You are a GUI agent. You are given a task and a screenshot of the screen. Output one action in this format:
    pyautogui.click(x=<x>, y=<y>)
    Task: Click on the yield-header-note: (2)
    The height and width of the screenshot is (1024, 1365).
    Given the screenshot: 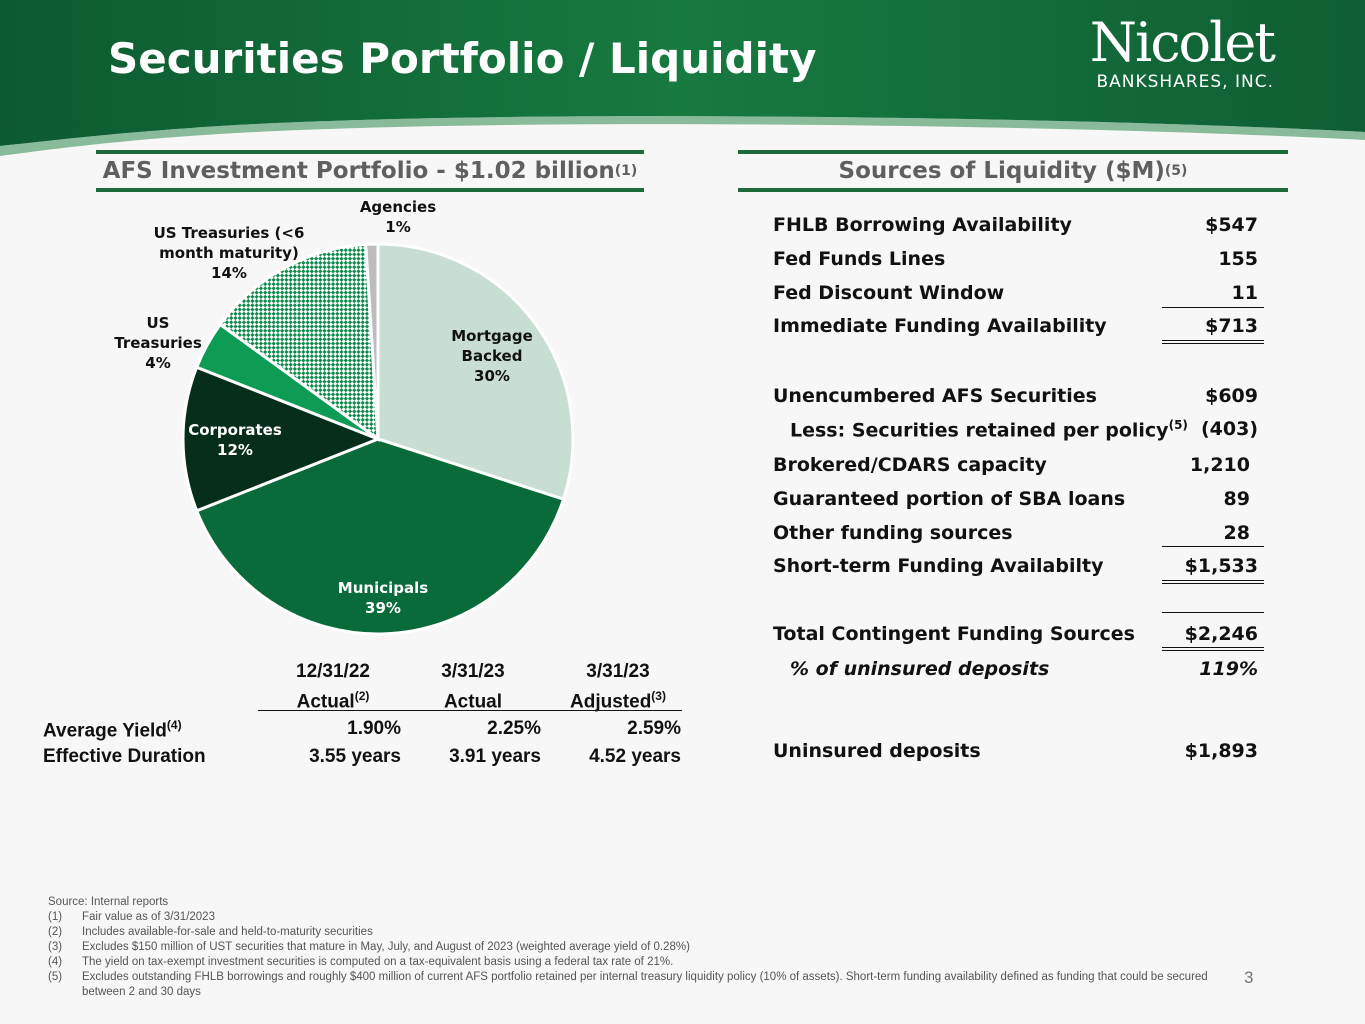 What is the action you would take?
    pyautogui.click(x=362, y=696)
    